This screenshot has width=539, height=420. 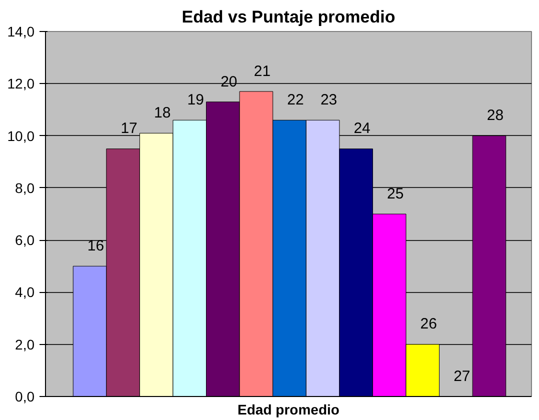 What do you see at coordinates (21, 32) in the screenshot?
I see `y-tick-label: 14,0` at bounding box center [21, 32].